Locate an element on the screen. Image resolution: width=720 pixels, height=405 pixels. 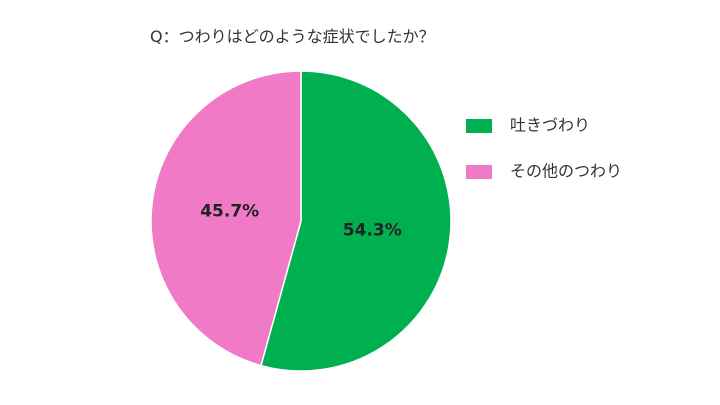
chart-title: Q：つわりはどのような症状でしたか？ is located at coordinates (292, 36).